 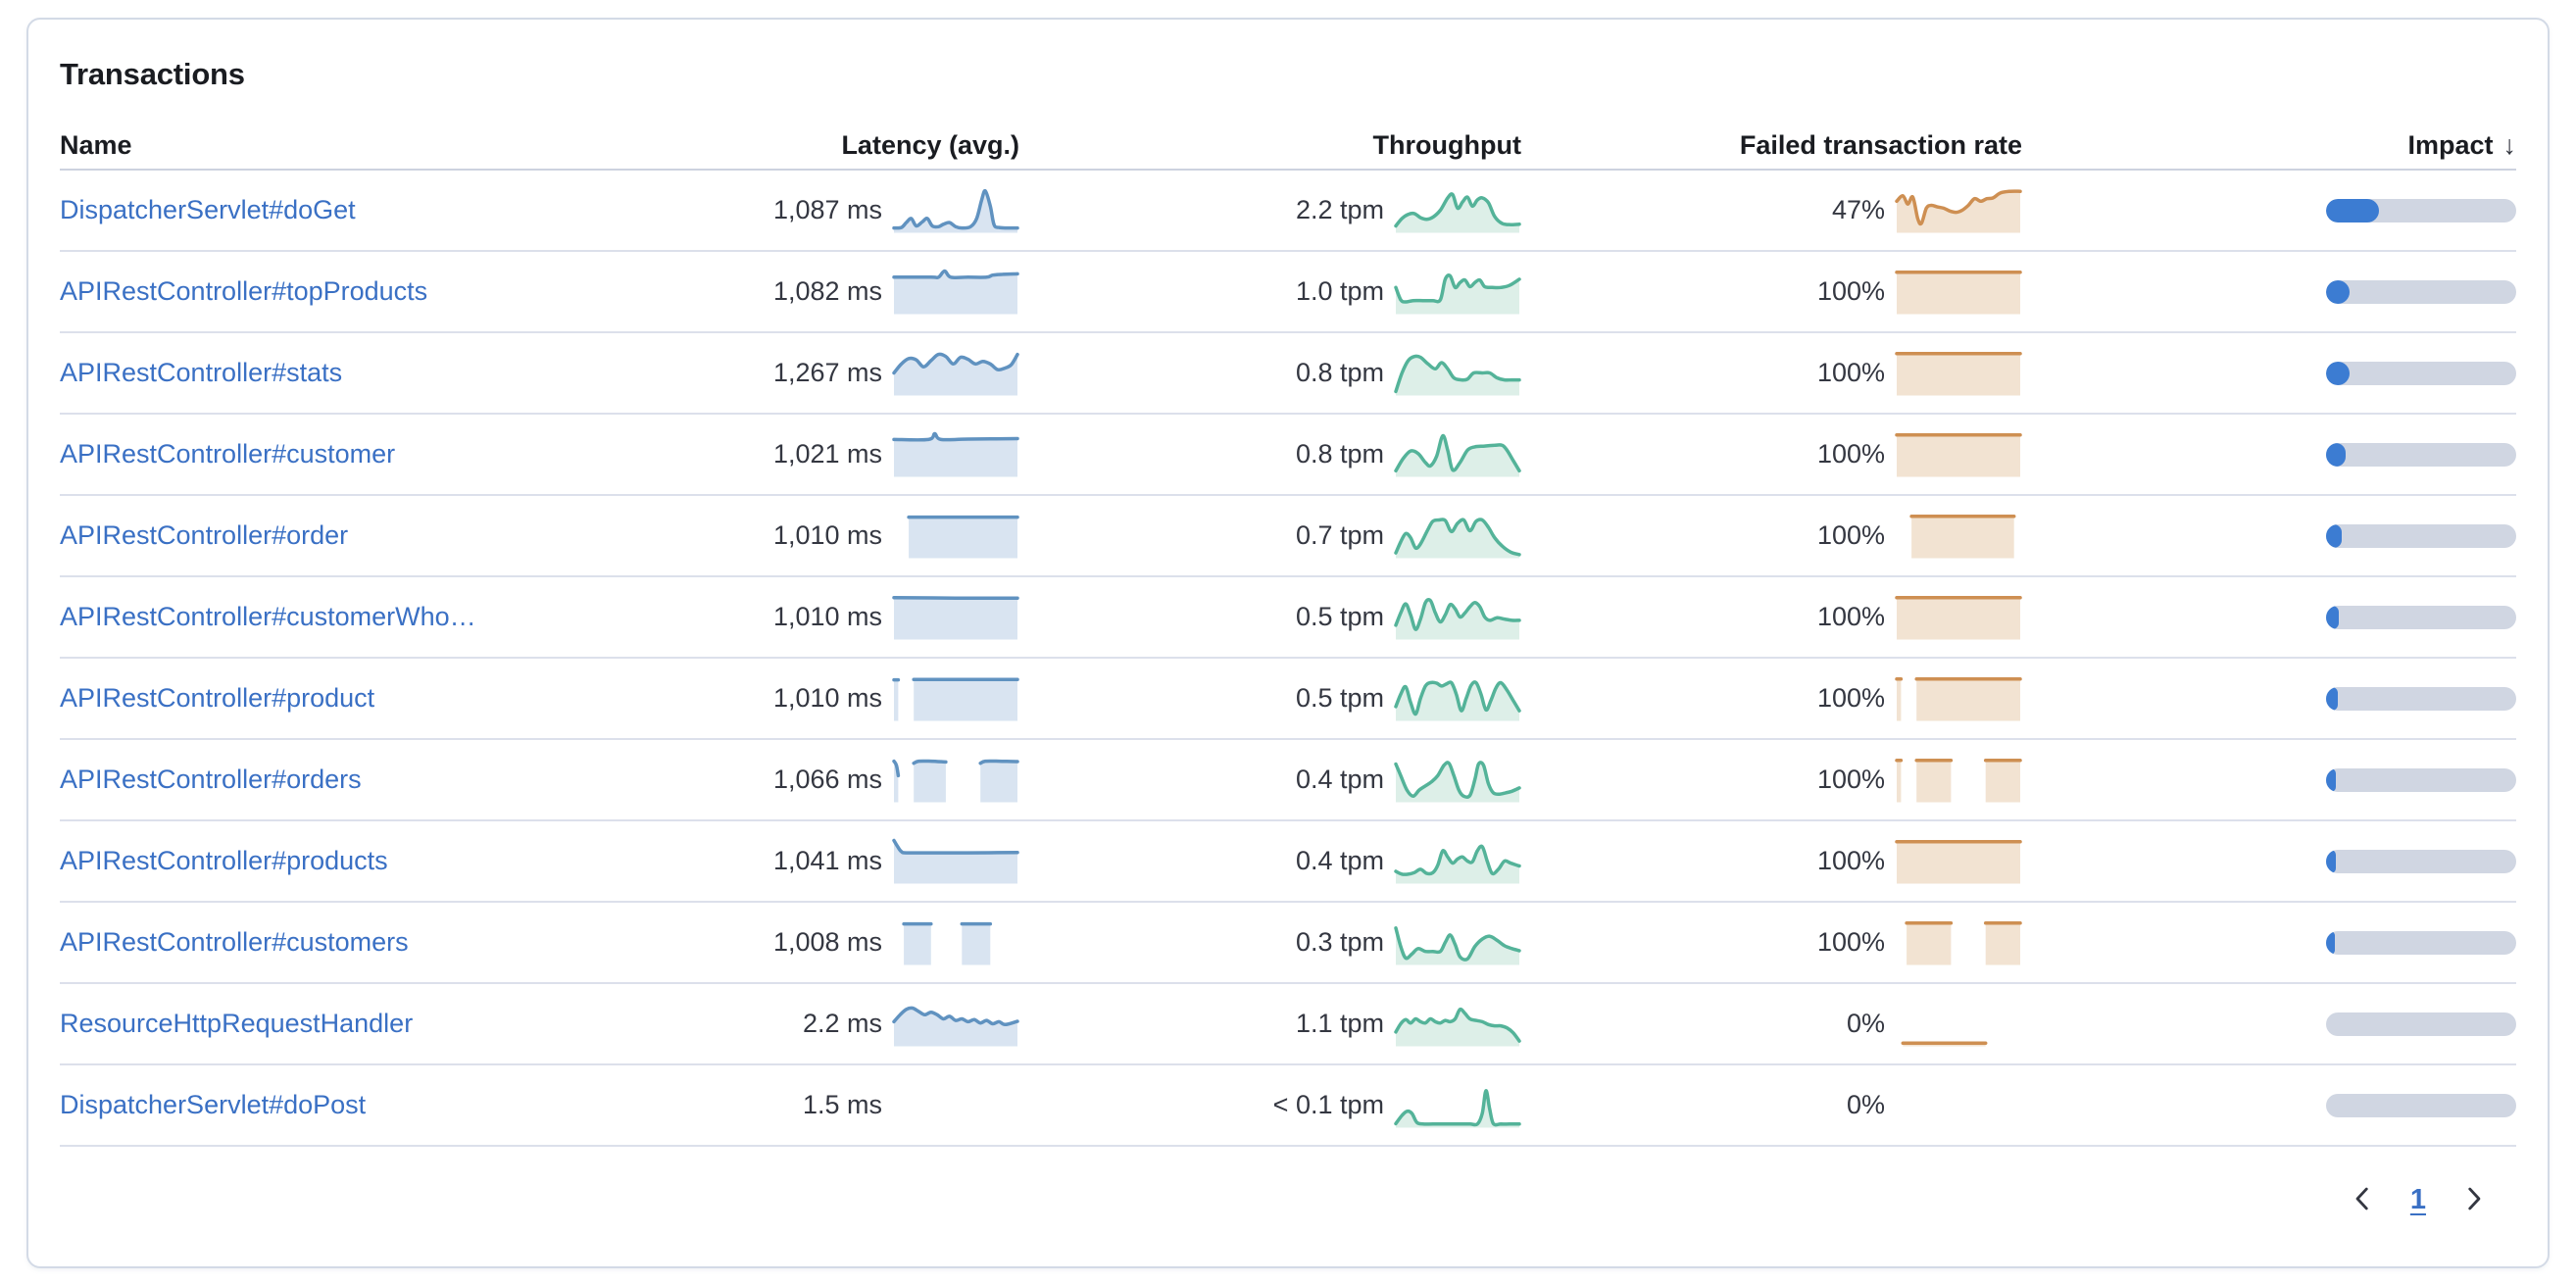 I want to click on name-cell: DispatcherServlet#doGet, so click(x=343, y=210).